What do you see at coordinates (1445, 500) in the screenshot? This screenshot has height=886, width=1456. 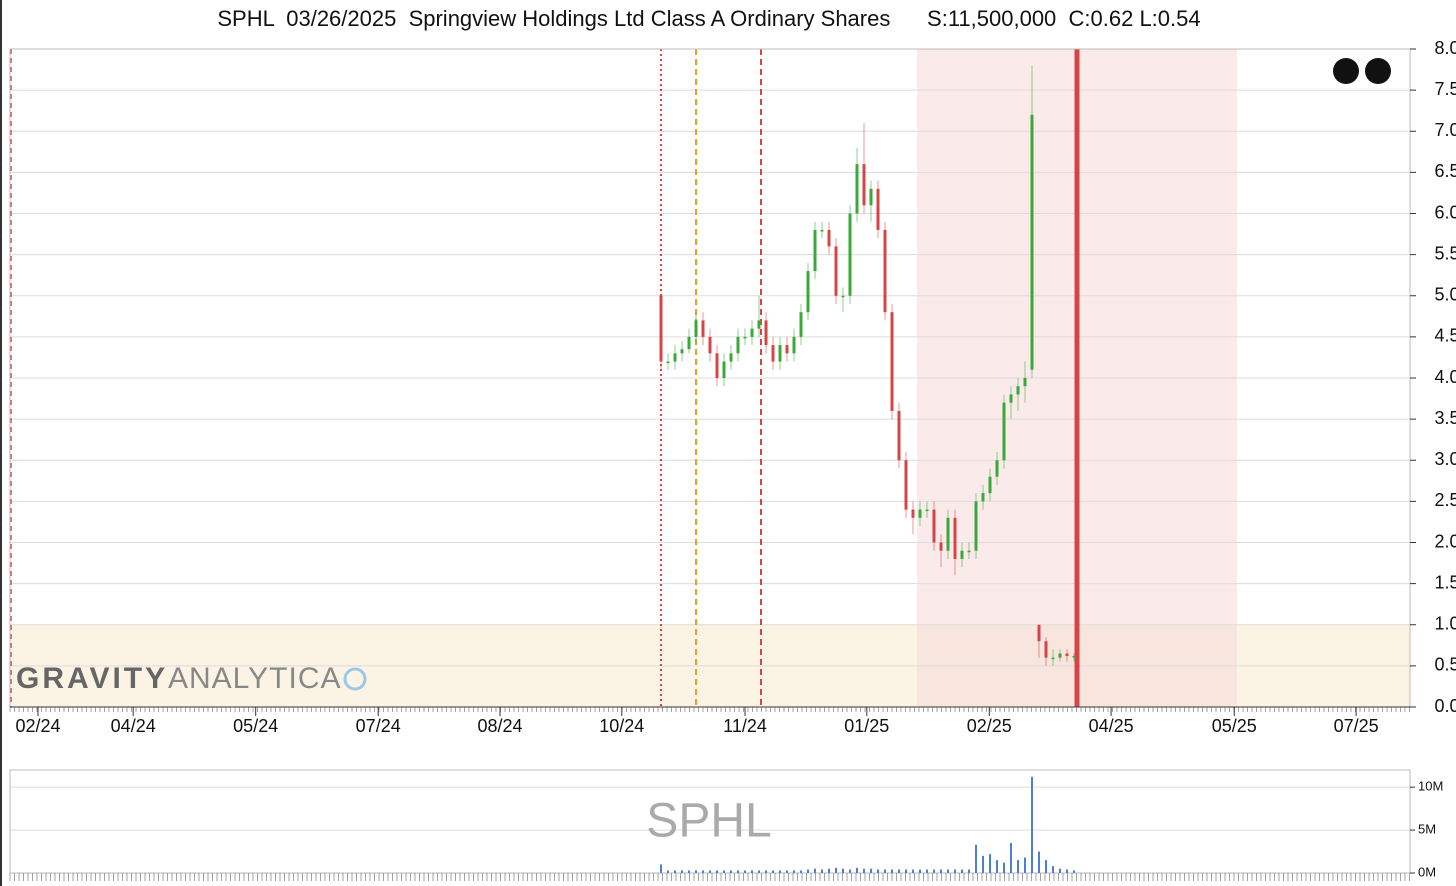 I see `y-tick-label: 2.5` at bounding box center [1445, 500].